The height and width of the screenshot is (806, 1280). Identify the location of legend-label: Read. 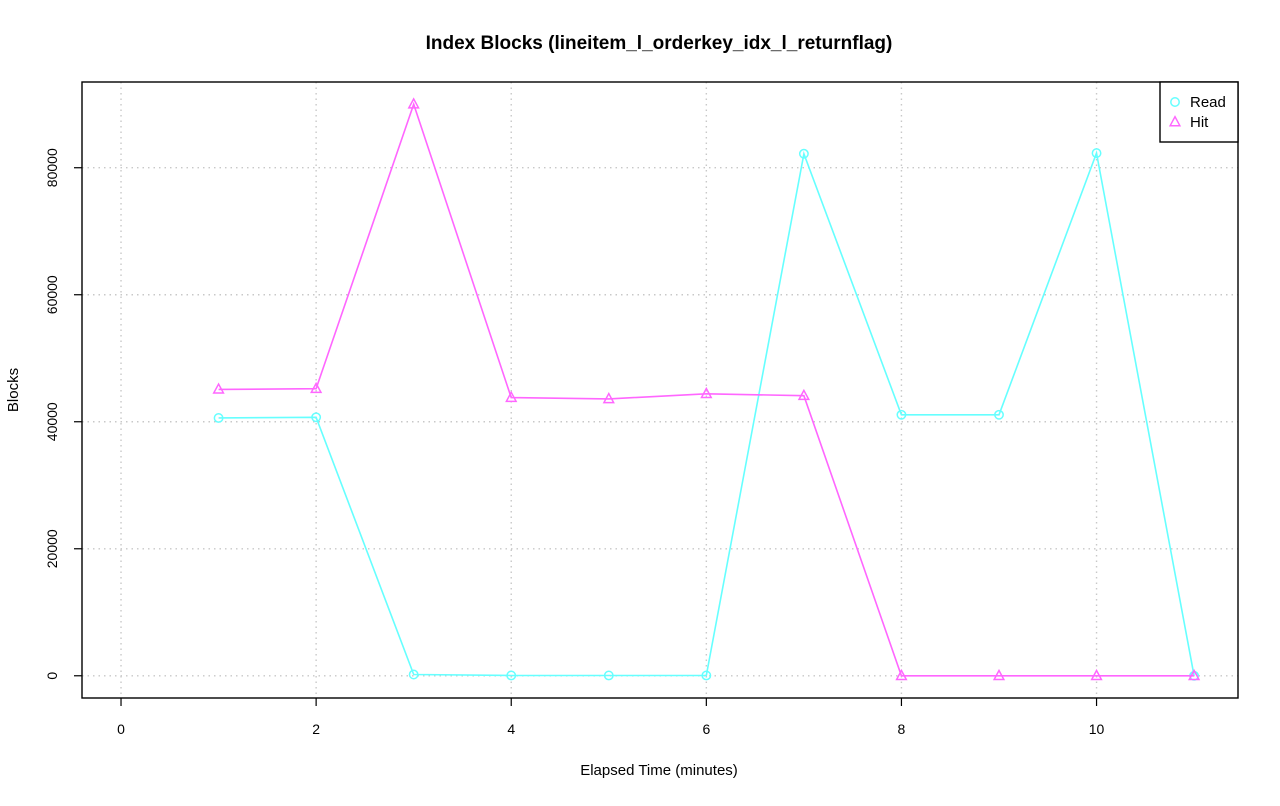
(1208, 102).